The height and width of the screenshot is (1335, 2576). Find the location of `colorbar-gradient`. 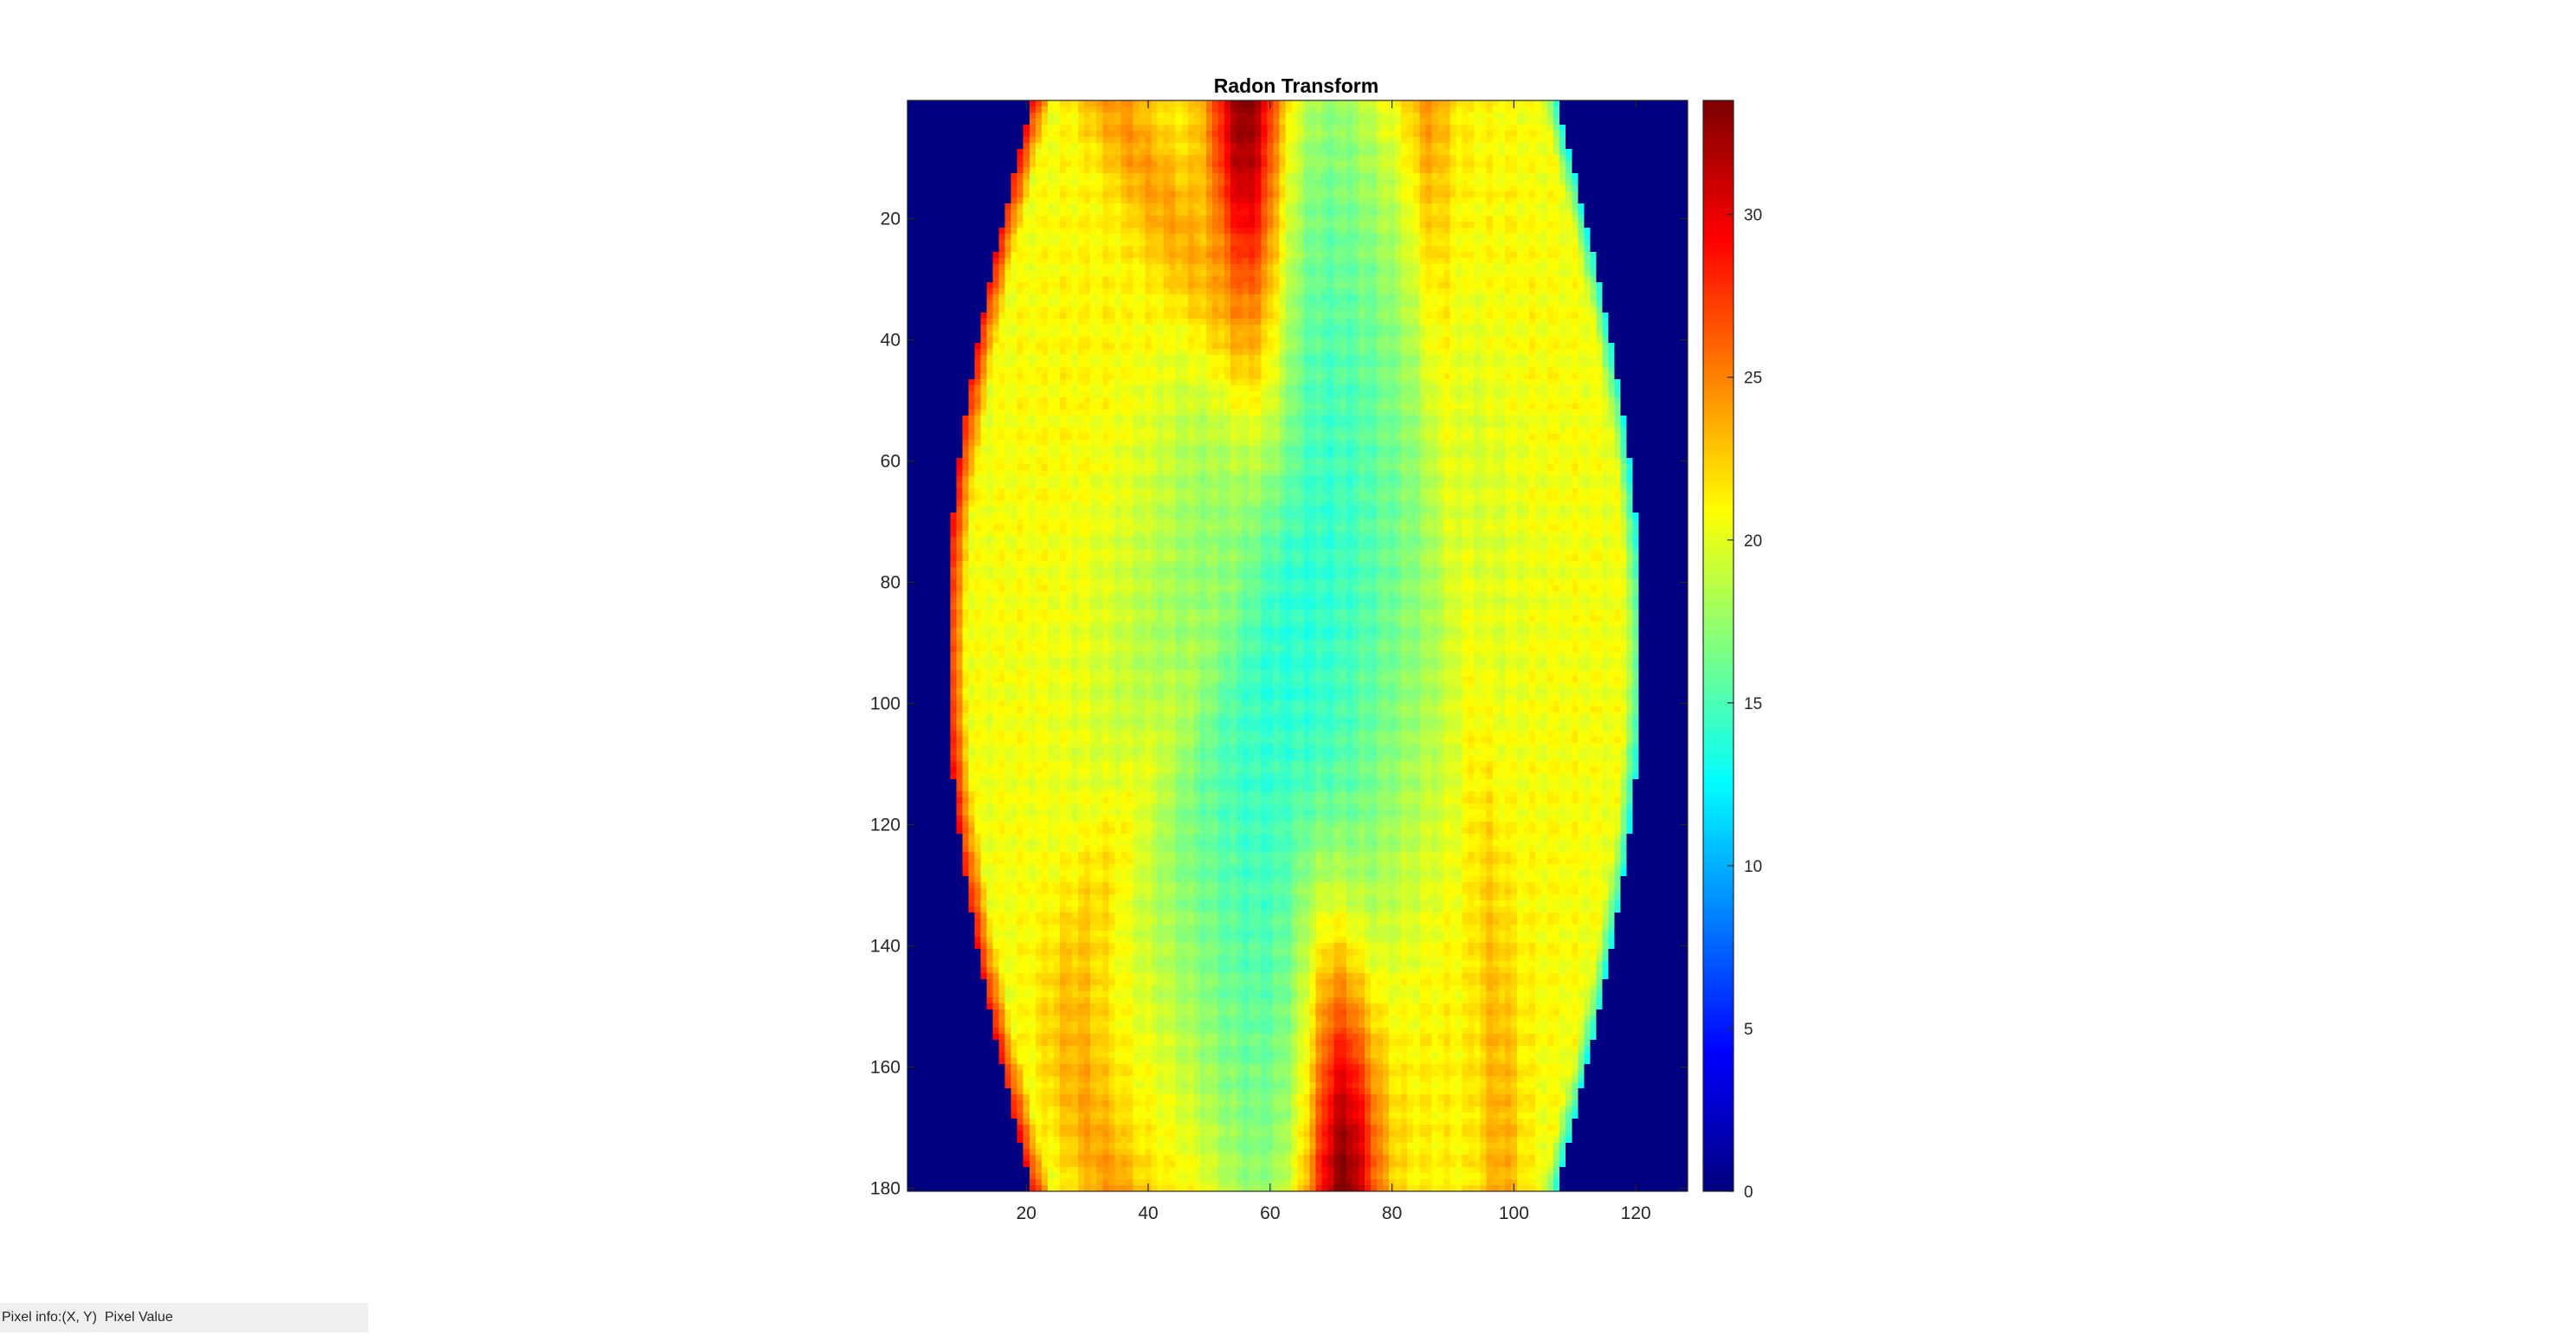

colorbar-gradient is located at coordinates (1718, 646).